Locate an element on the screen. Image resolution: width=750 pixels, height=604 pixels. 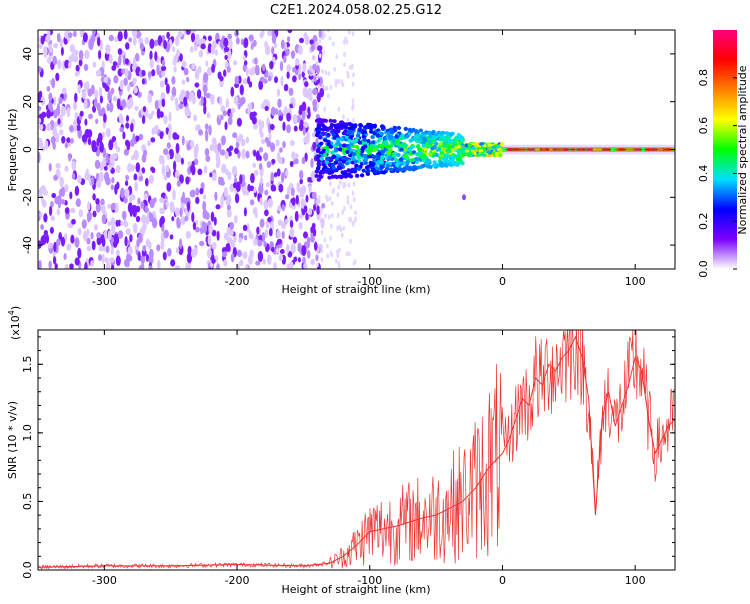
snr-y-tick-label: 0.5 is located at coordinates (27, 502).